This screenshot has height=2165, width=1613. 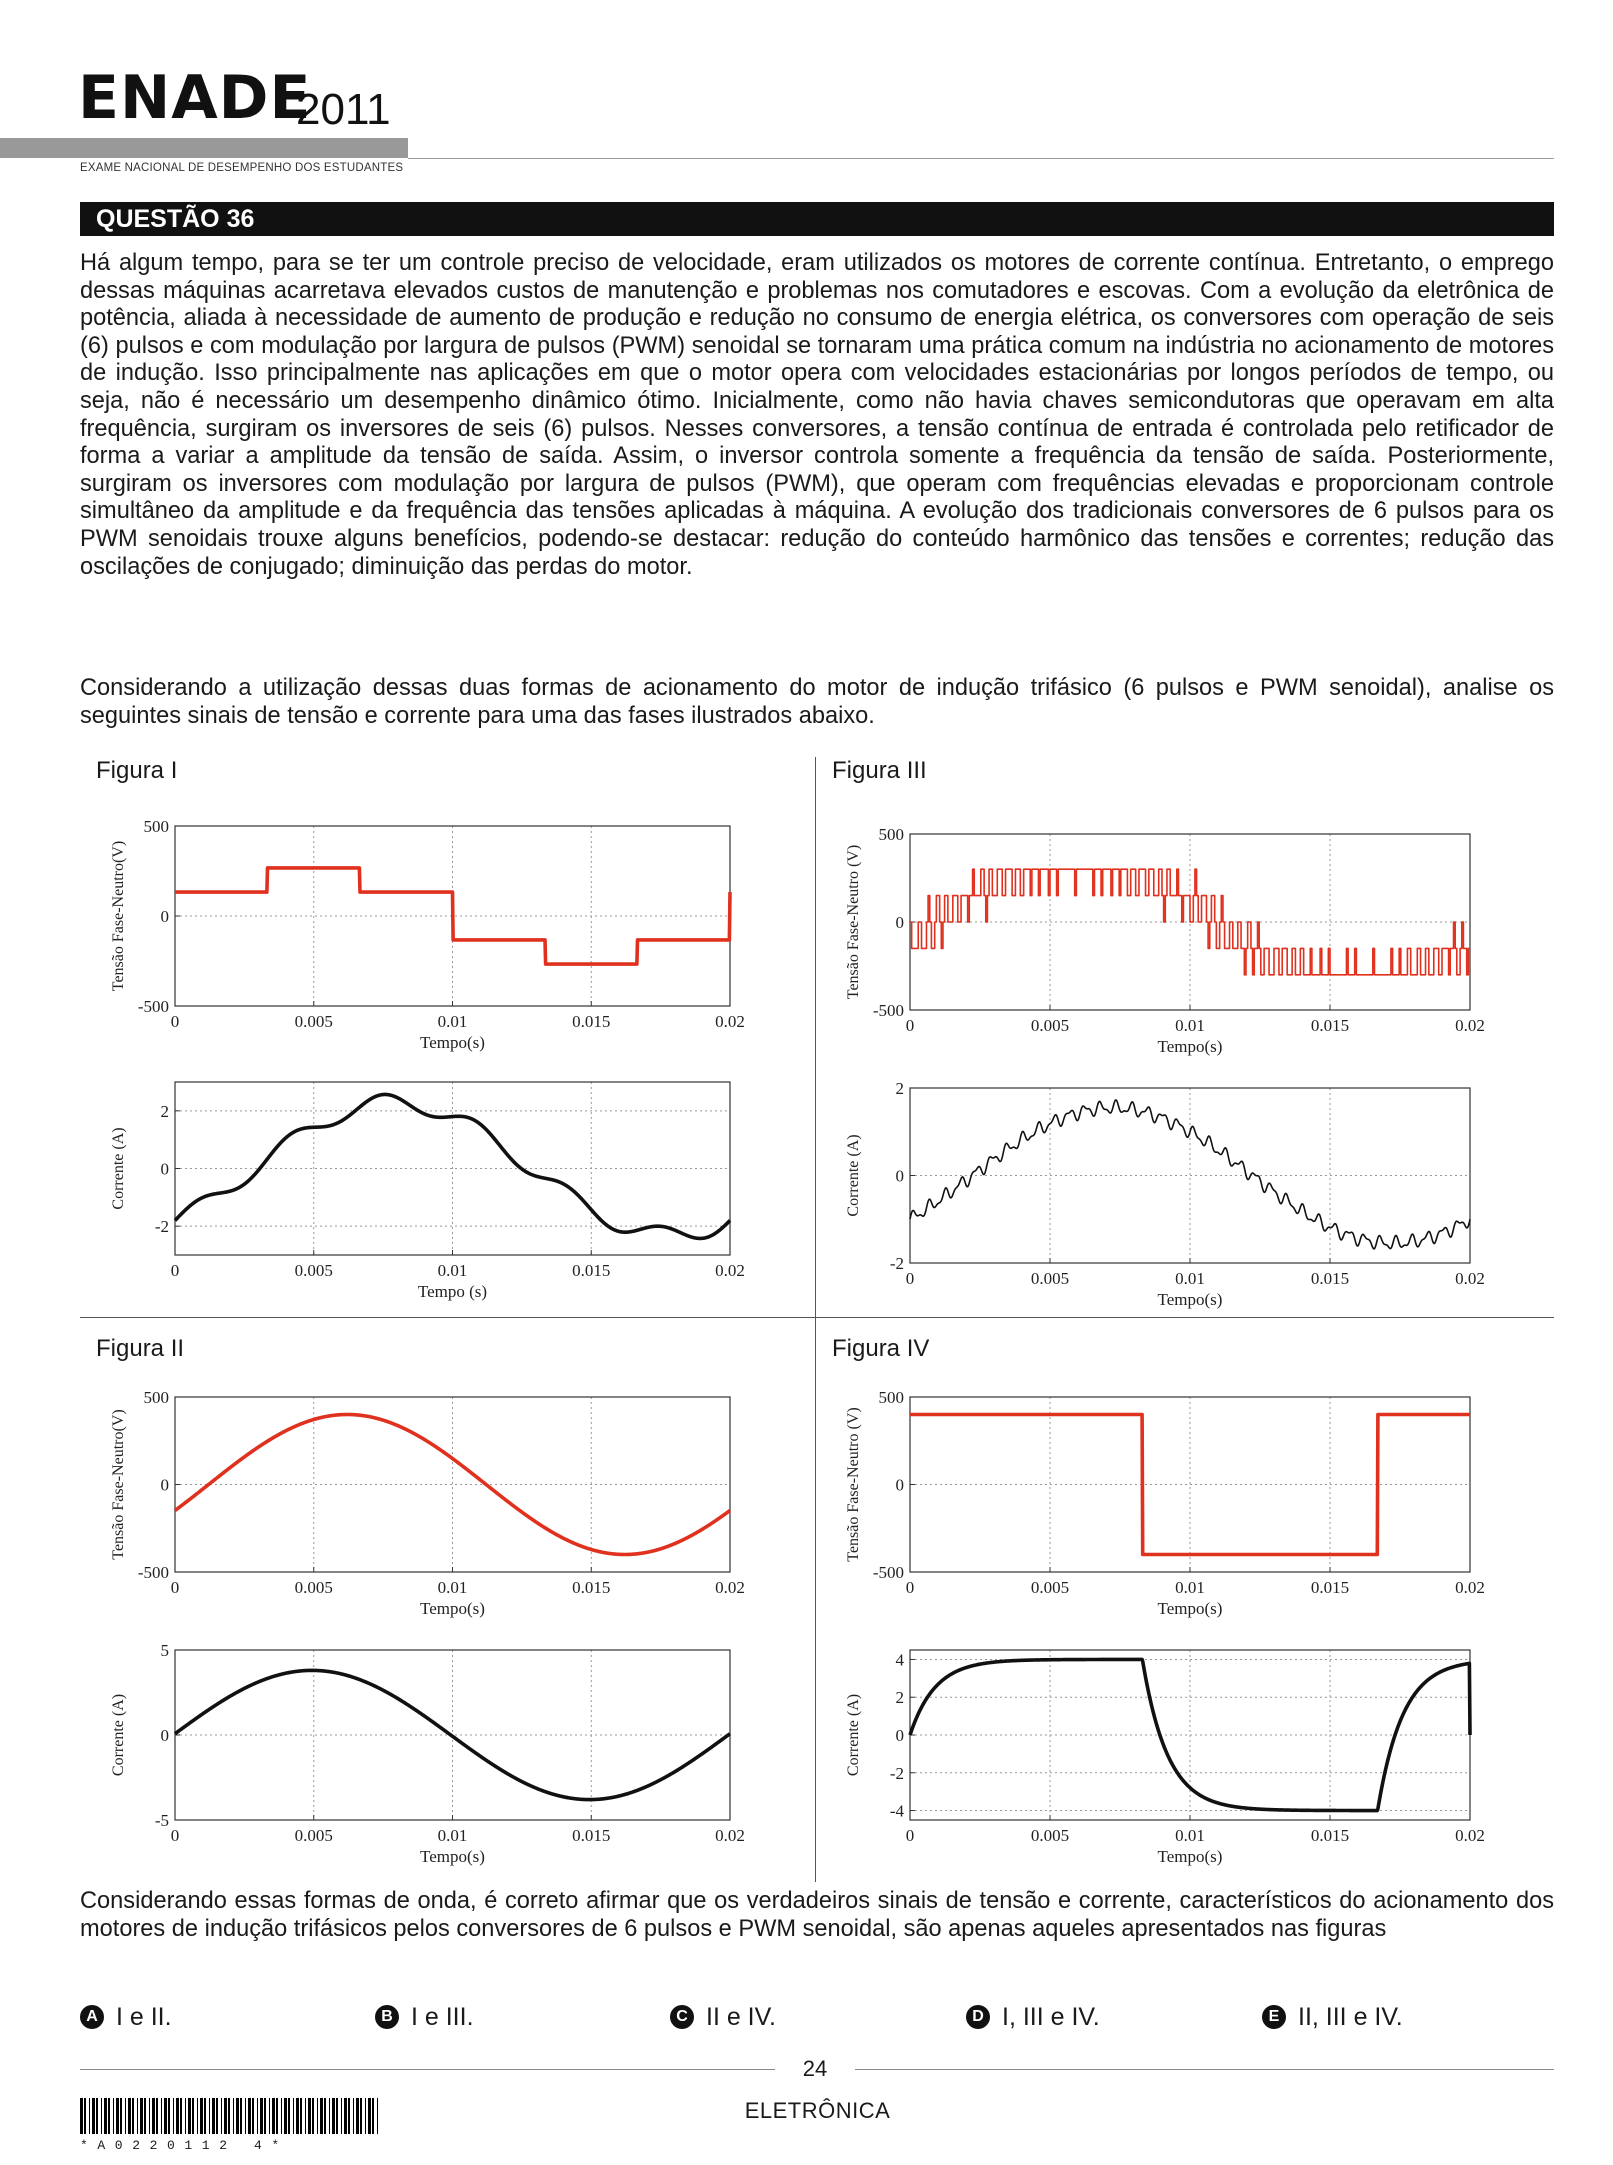 I want to click on option-e-letter: E, so click(x=1274, y=2017).